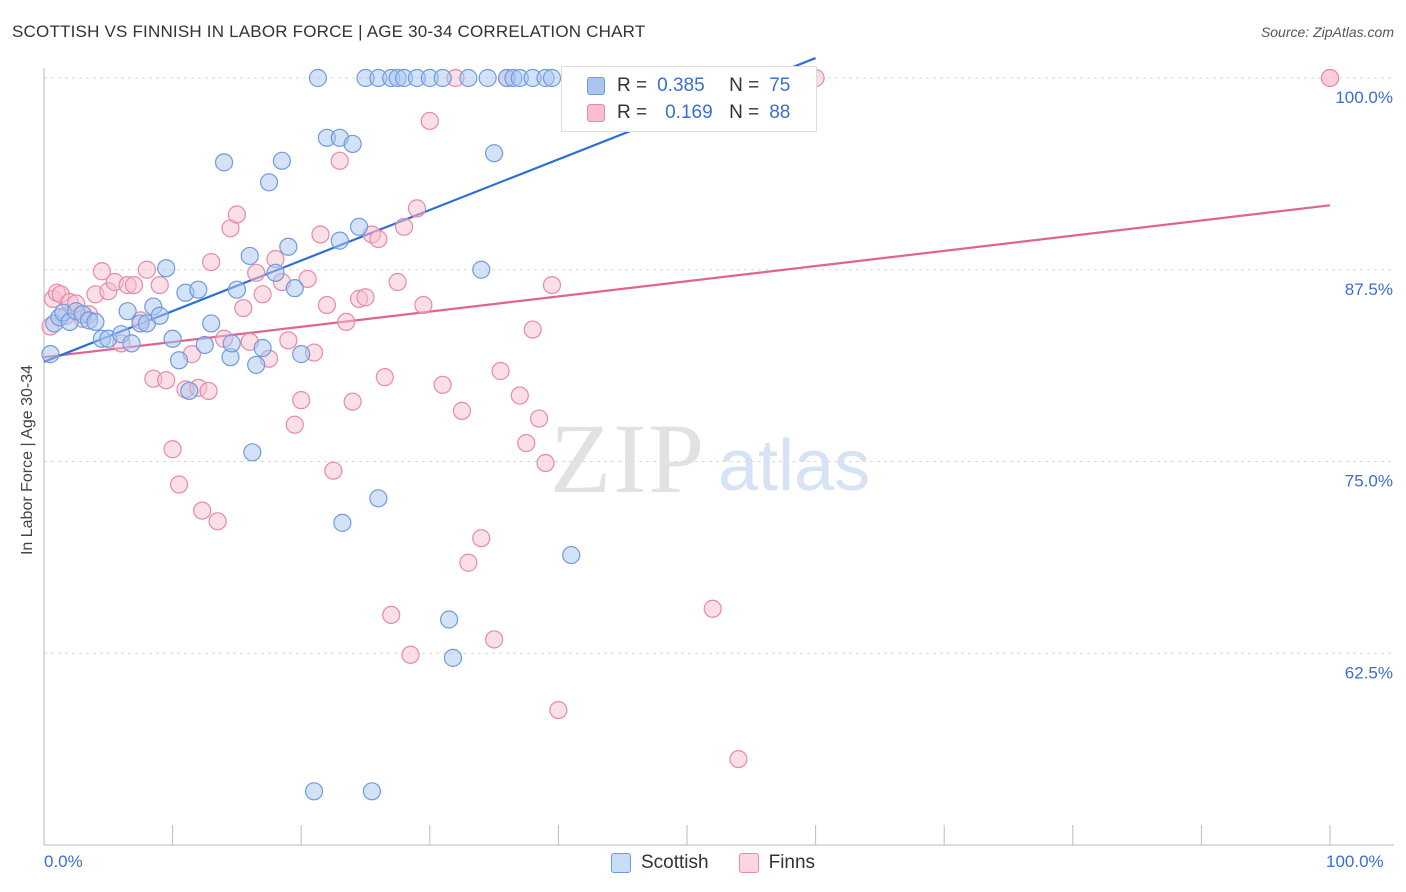  I want to click on watermark: ZIP atlas, so click(710, 458).